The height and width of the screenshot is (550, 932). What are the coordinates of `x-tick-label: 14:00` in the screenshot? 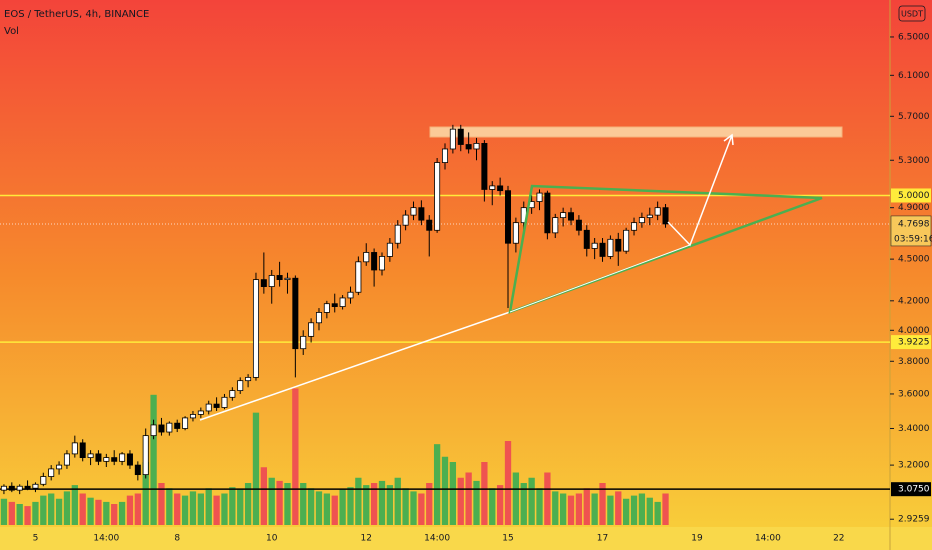 It's located at (437, 539).